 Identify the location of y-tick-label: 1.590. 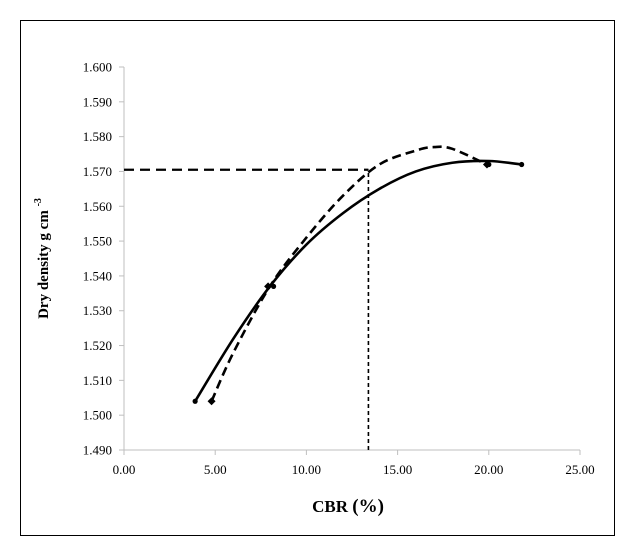
(97, 101).